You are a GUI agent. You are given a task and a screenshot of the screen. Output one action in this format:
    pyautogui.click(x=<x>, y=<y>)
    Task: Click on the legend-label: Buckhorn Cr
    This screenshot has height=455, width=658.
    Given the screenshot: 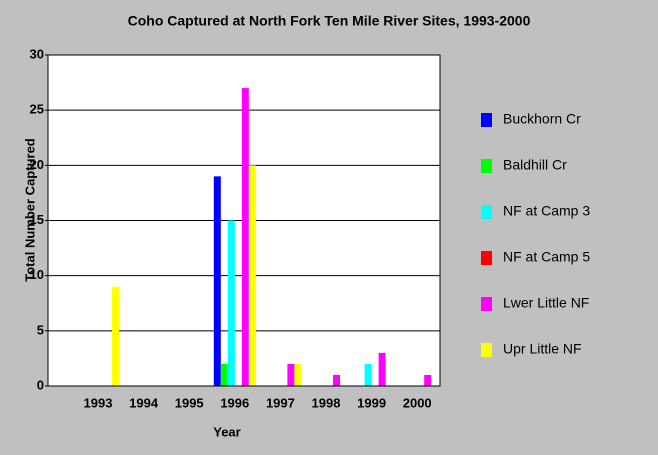 What is the action you would take?
    pyautogui.click(x=542, y=119)
    